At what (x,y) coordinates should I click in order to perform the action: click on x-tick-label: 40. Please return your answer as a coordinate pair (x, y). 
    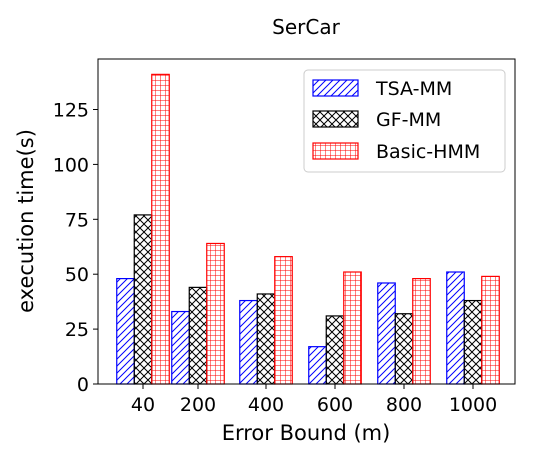
    Looking at the image, I should click on (143, 405).